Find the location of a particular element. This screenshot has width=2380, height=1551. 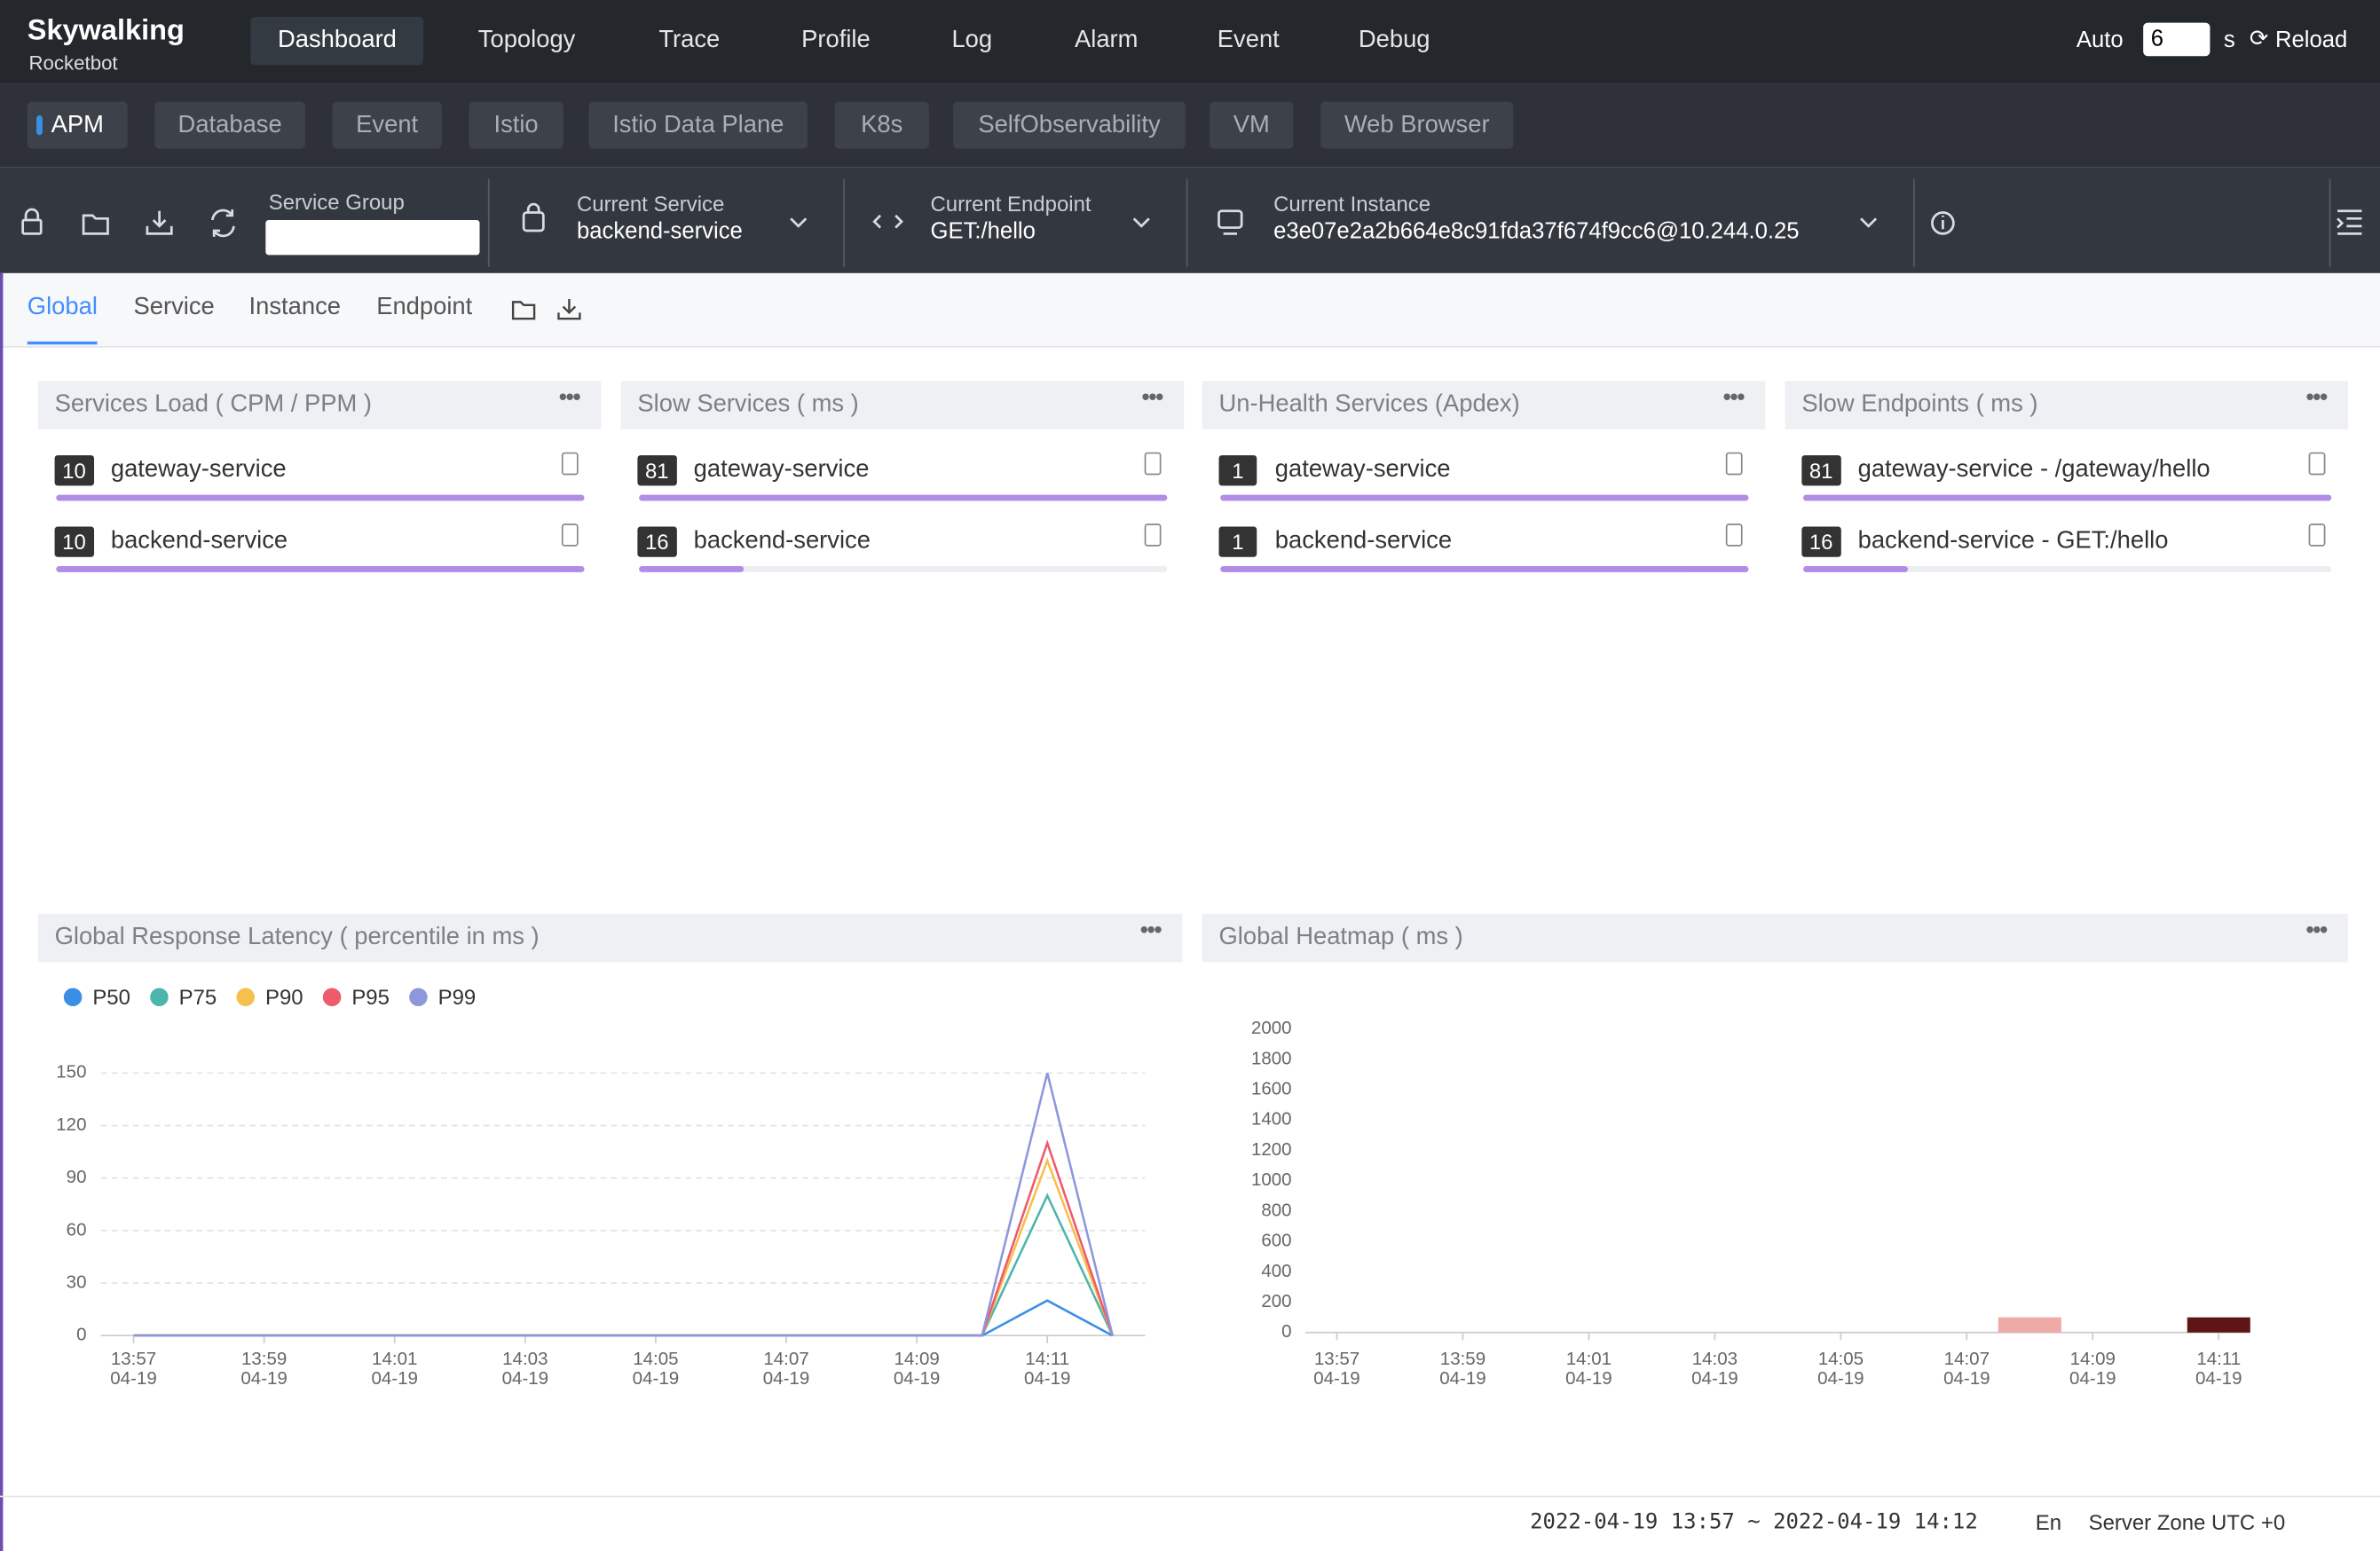

layer-tab: VM is located at coordinates (1252, 125).